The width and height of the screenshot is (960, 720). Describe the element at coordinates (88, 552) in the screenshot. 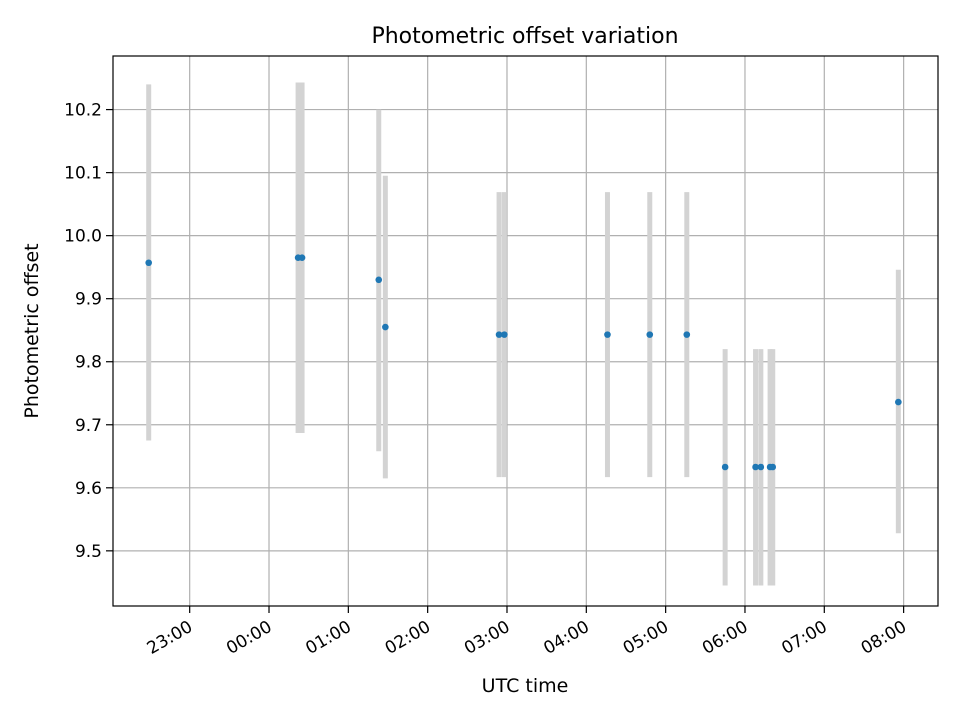

I see `y-tick-label: 9.5` at that location.